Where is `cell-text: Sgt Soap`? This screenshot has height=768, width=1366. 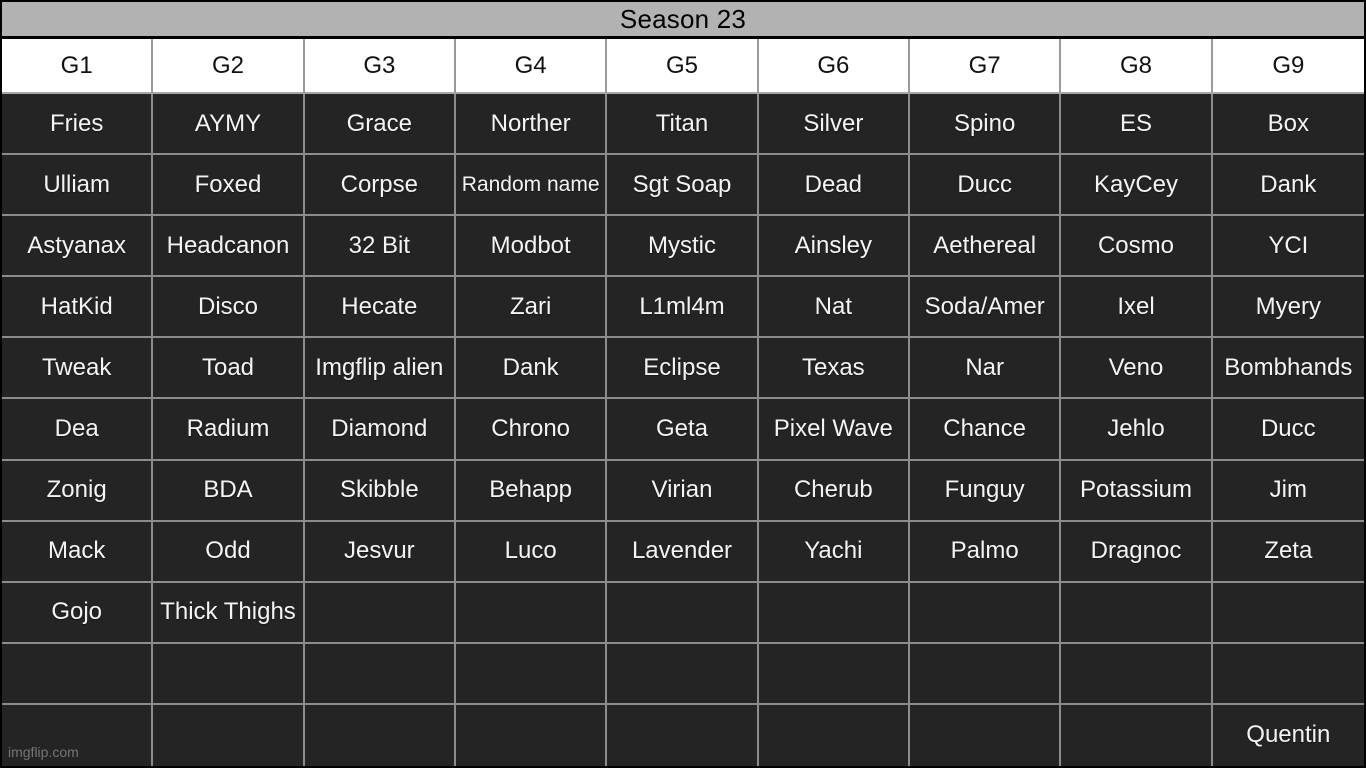 cell-text: Sgt Soap is located at coordinates (682, 184).